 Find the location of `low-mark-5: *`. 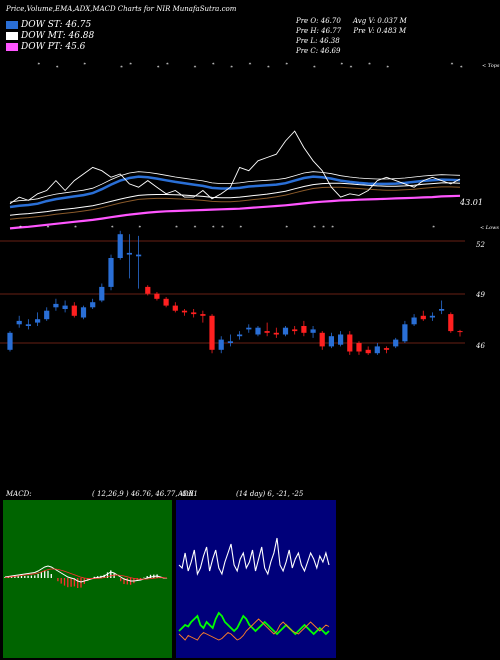

low-mark-5: * is located at coordinates (176, 228).